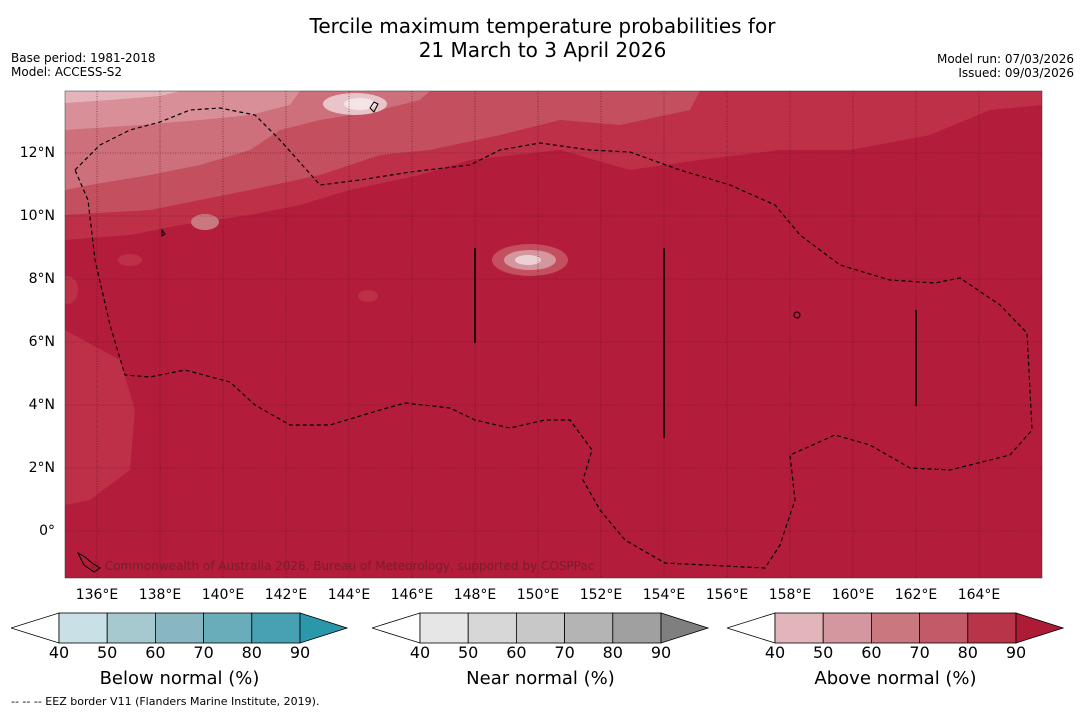 The width and height of the screenshot is (1085, 713). What do you see at coordinates (205, 222) in the screenshot?
I see `field-small-patch` at bounding box center [205, 222].